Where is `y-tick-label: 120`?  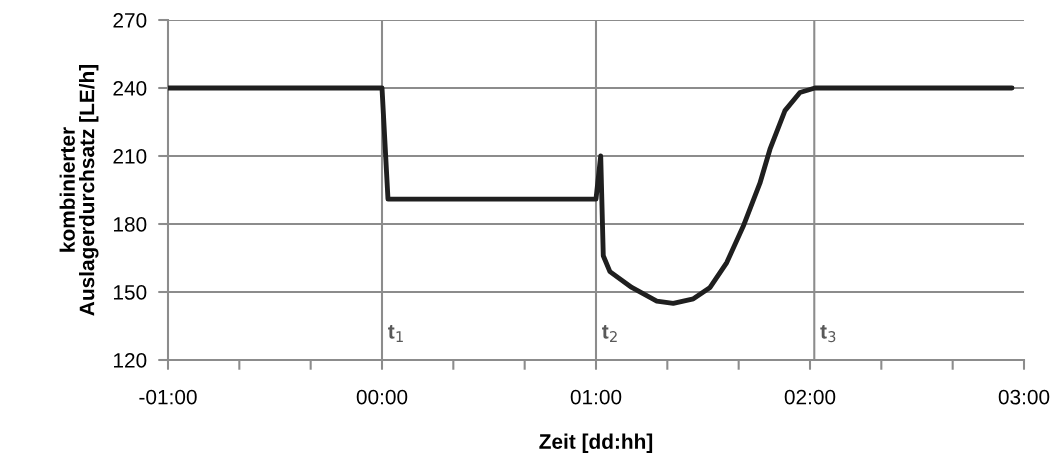
y-tick-label: 120 is located at coordinates (130, 360).